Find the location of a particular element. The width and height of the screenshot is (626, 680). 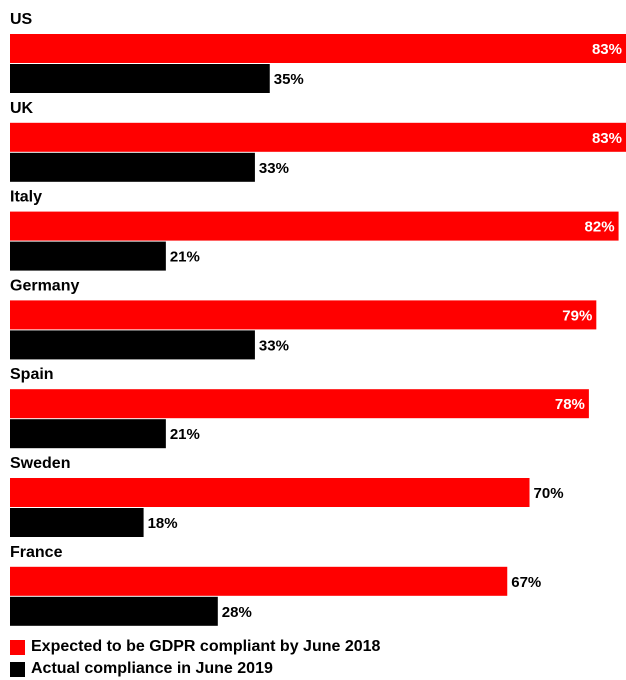

legend-item-actual: Actual compliance in June 2019 is located at coordinates (195, 669).